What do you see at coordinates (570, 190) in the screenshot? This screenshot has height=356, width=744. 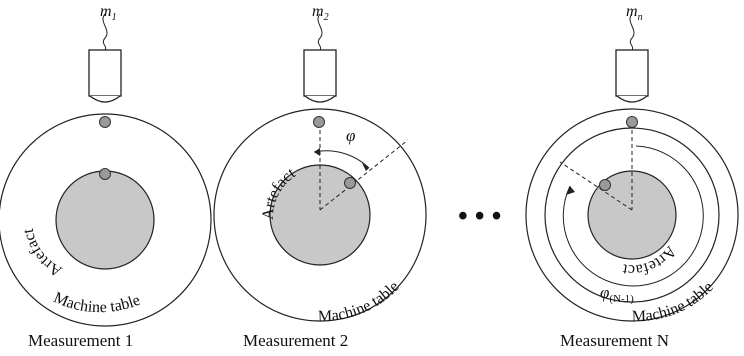 I see `angle-arrow` at bounding box center [570, 190].